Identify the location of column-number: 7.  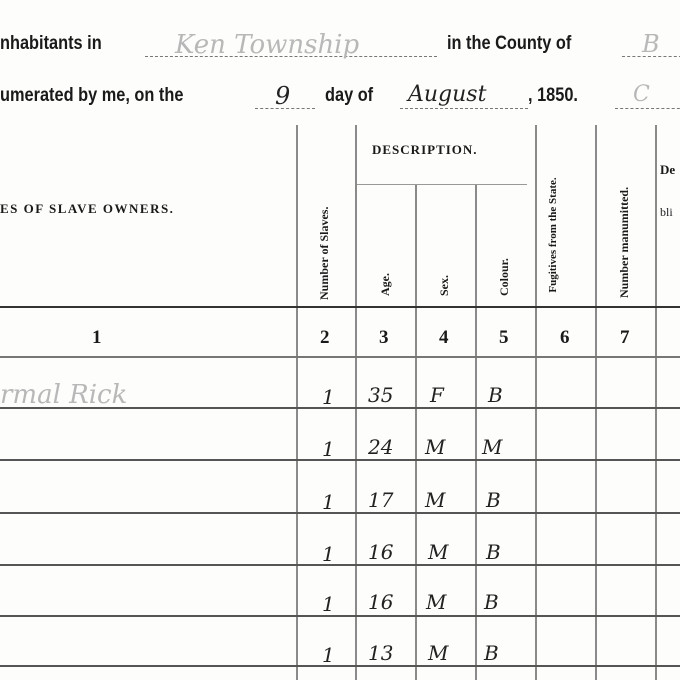
(625, 337).